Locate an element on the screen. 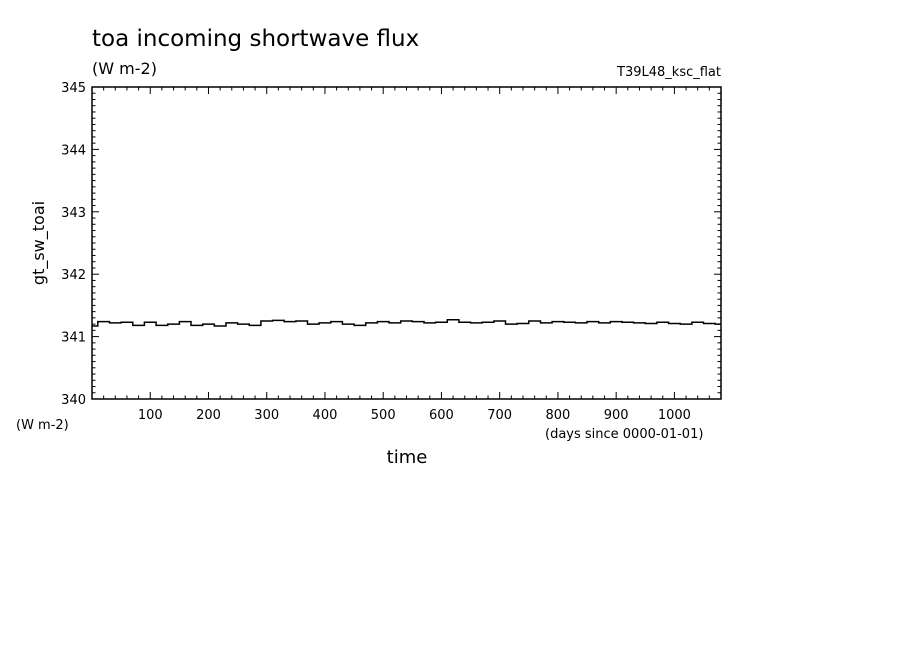  series-line is located at coordinates (406, 323).